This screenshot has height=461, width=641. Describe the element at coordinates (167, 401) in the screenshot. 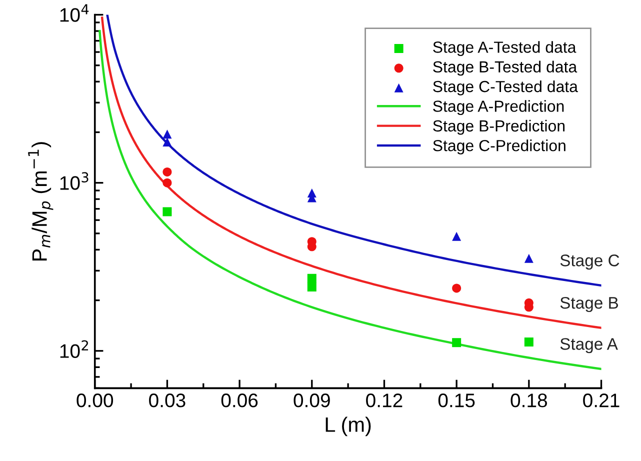

I see `x-tick-label: 0.03` at that location.